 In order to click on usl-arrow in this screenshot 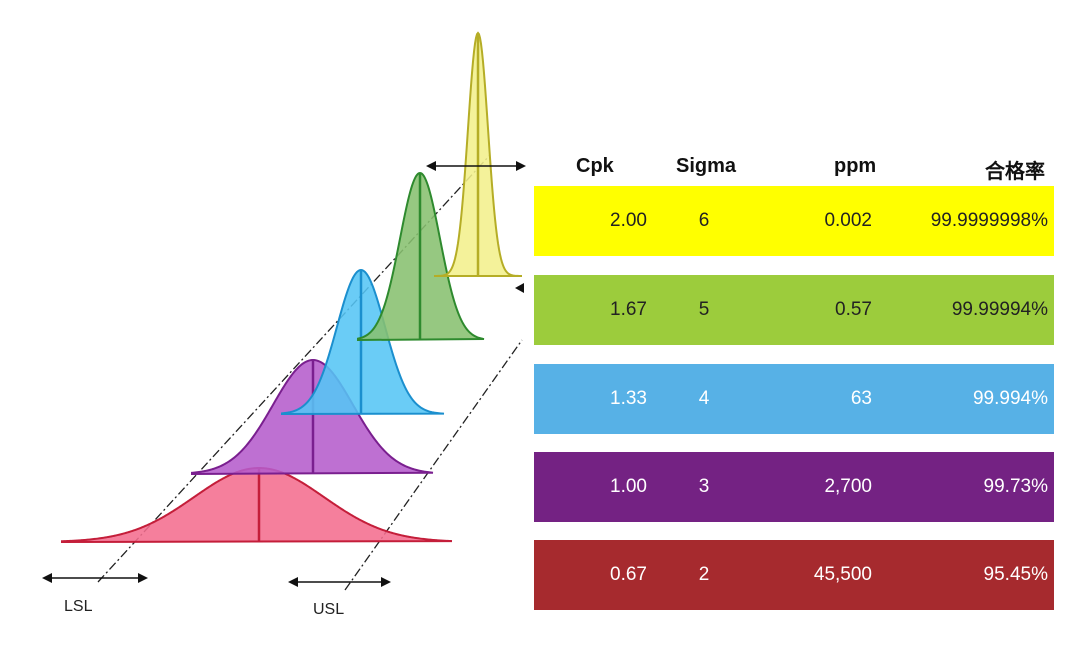, I will do `click(339, 582)`.